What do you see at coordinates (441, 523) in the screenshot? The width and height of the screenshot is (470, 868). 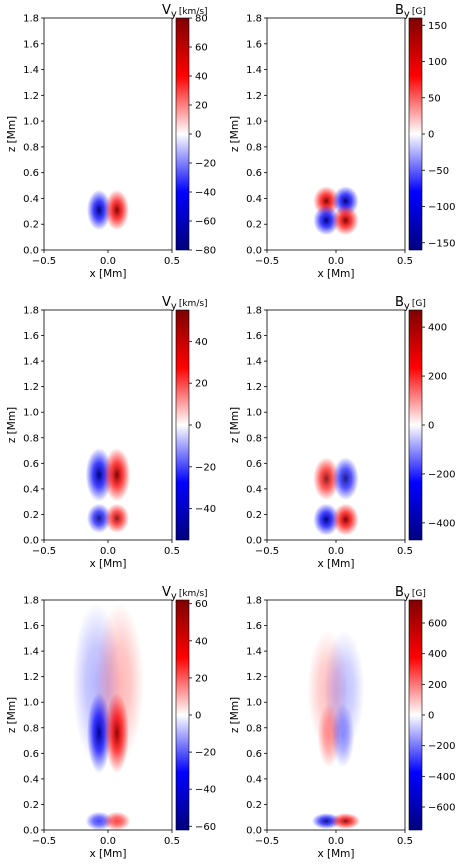 I see `colorbar-tick-label: −400` at bounding box center [441, 523].